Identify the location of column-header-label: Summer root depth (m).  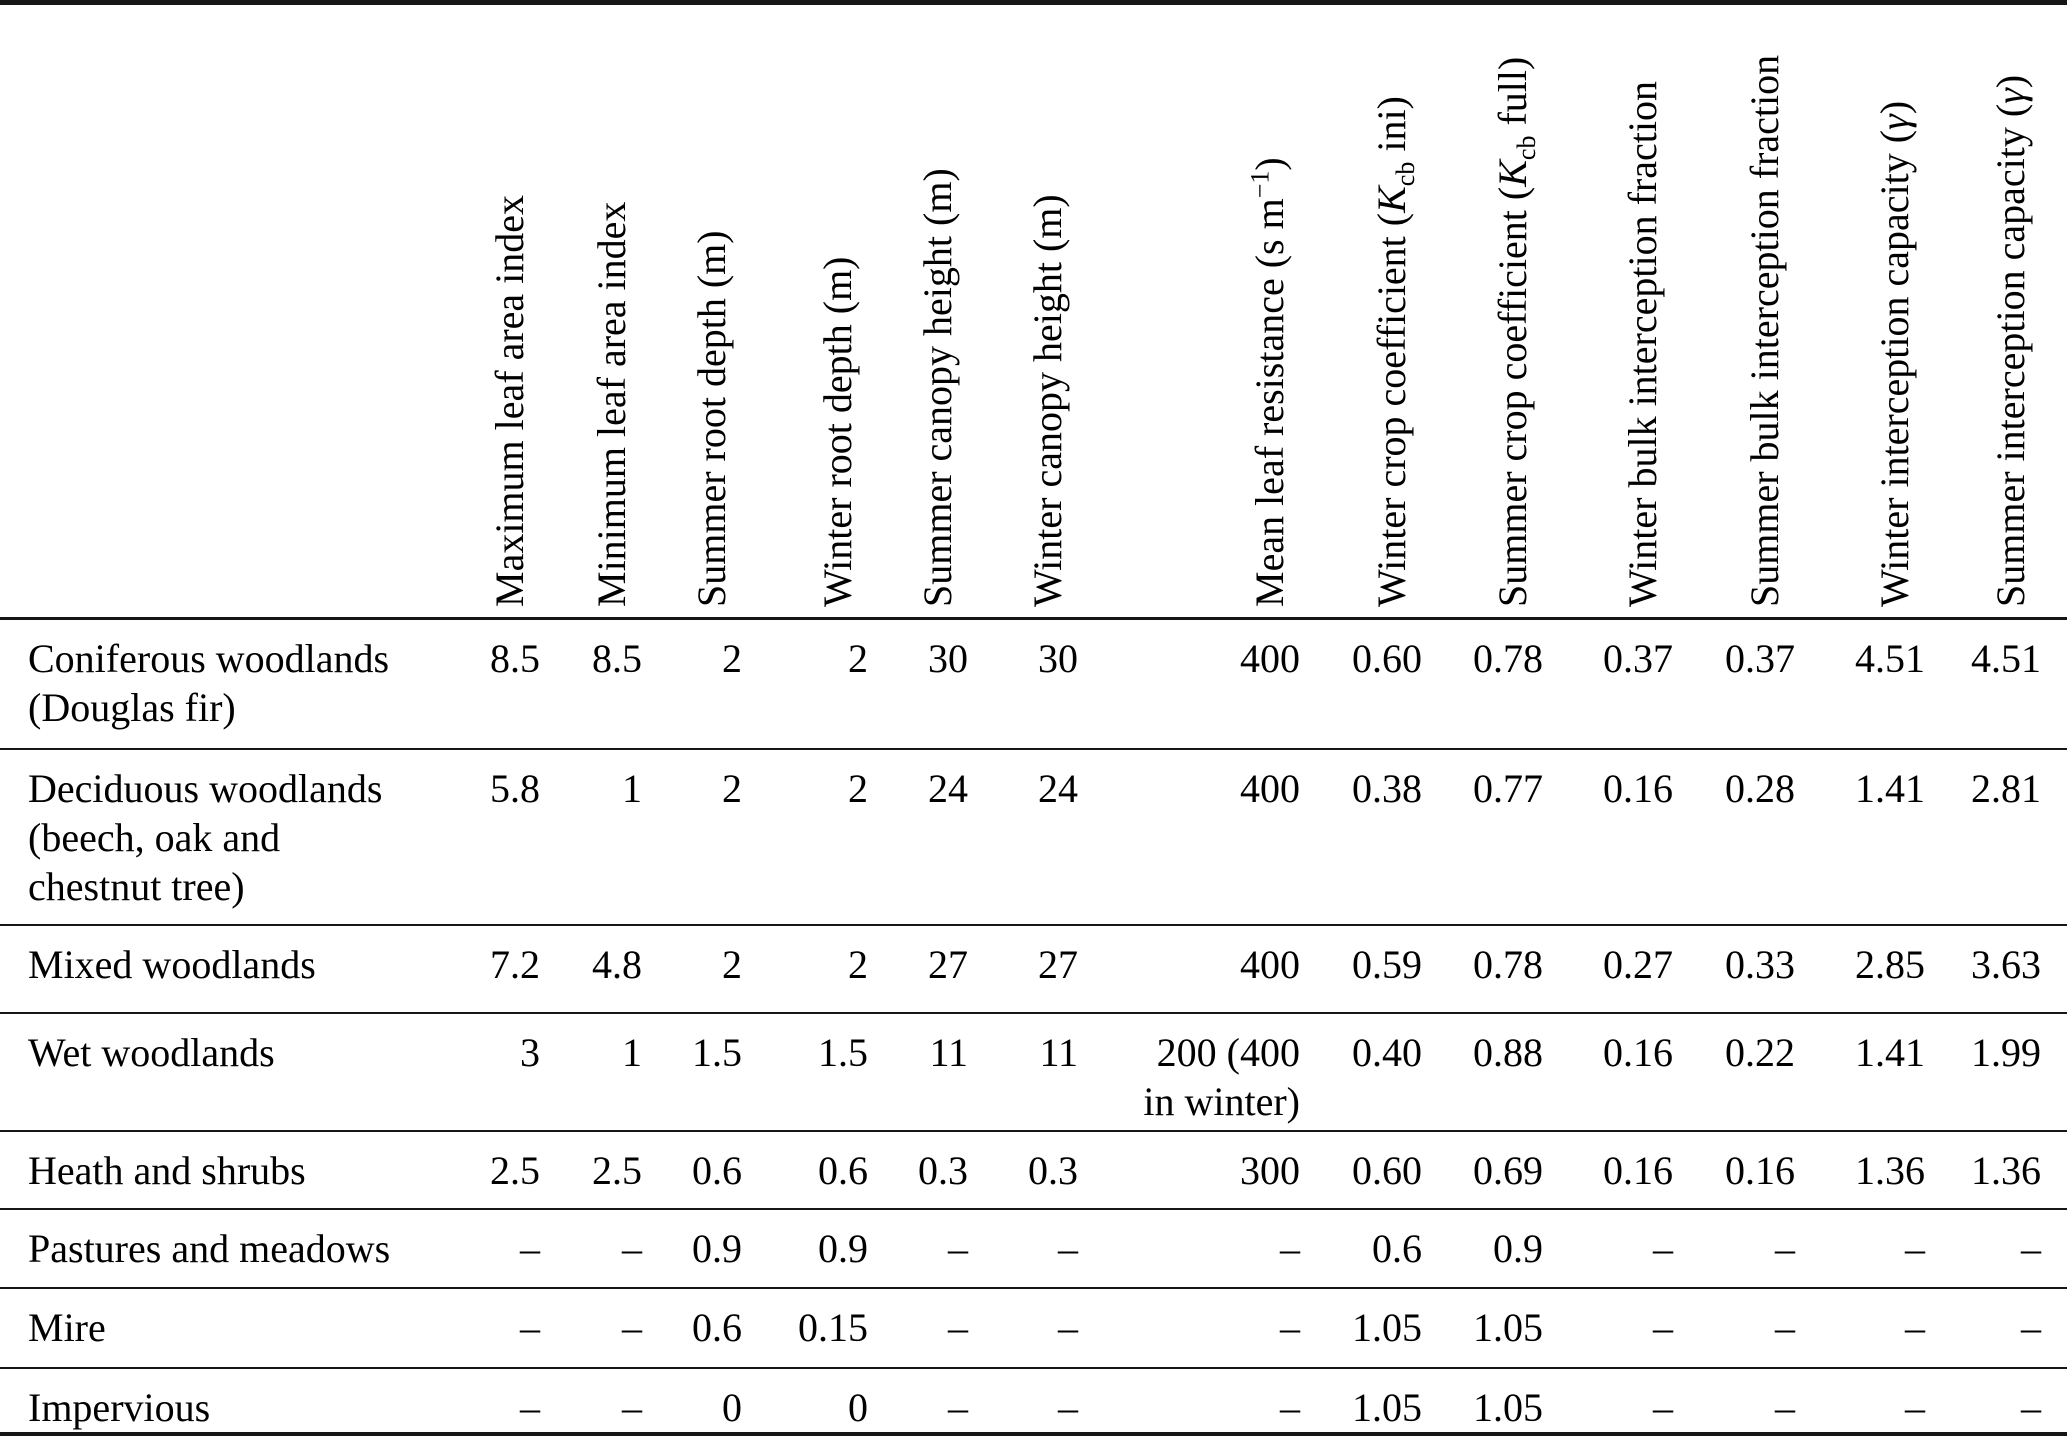
(711, 418).